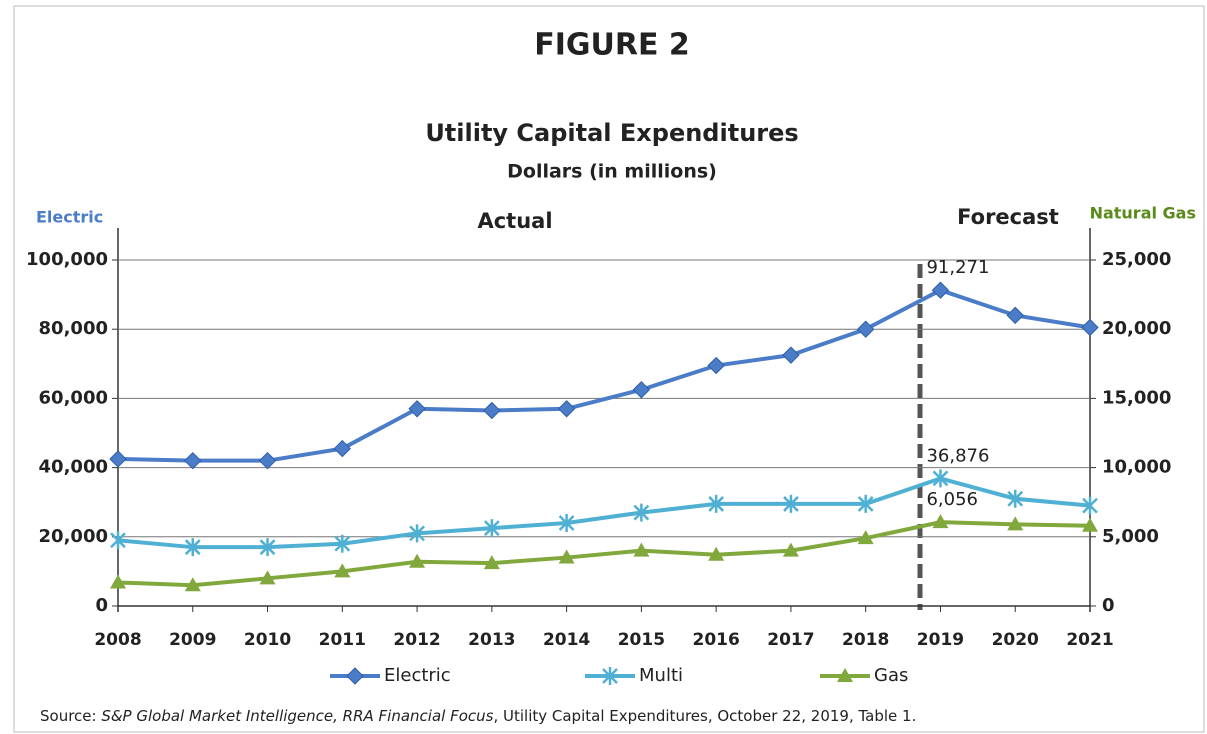 This screenshot has width=1207, height=734. What do you see at coordinates (69, 217) in the screenshot?
I see `y-axis-label: Electric` at bounding box center [69, 217].